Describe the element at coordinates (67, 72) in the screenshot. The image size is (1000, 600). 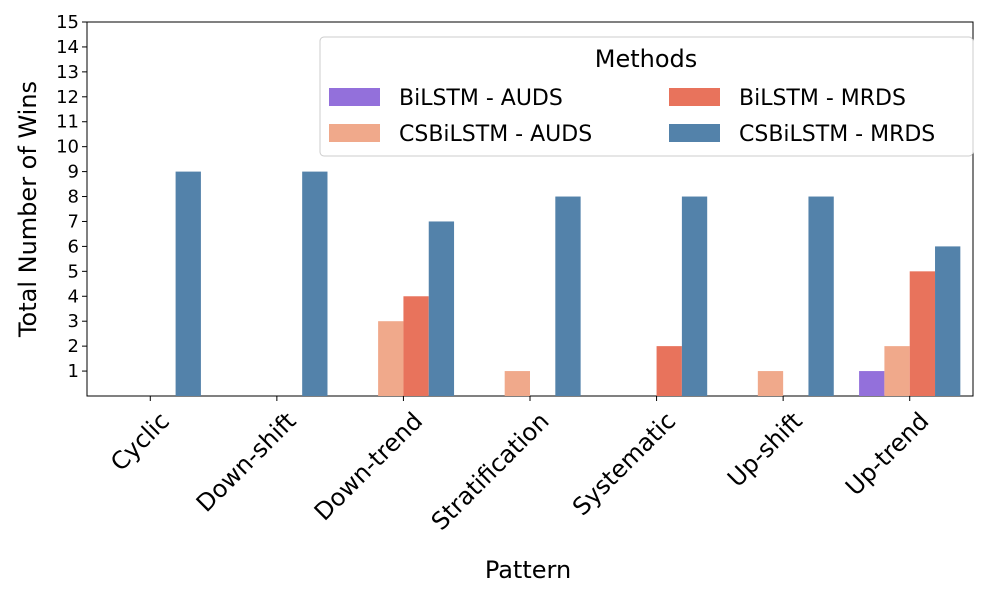
I see `y-tick-label: 13` at that location.